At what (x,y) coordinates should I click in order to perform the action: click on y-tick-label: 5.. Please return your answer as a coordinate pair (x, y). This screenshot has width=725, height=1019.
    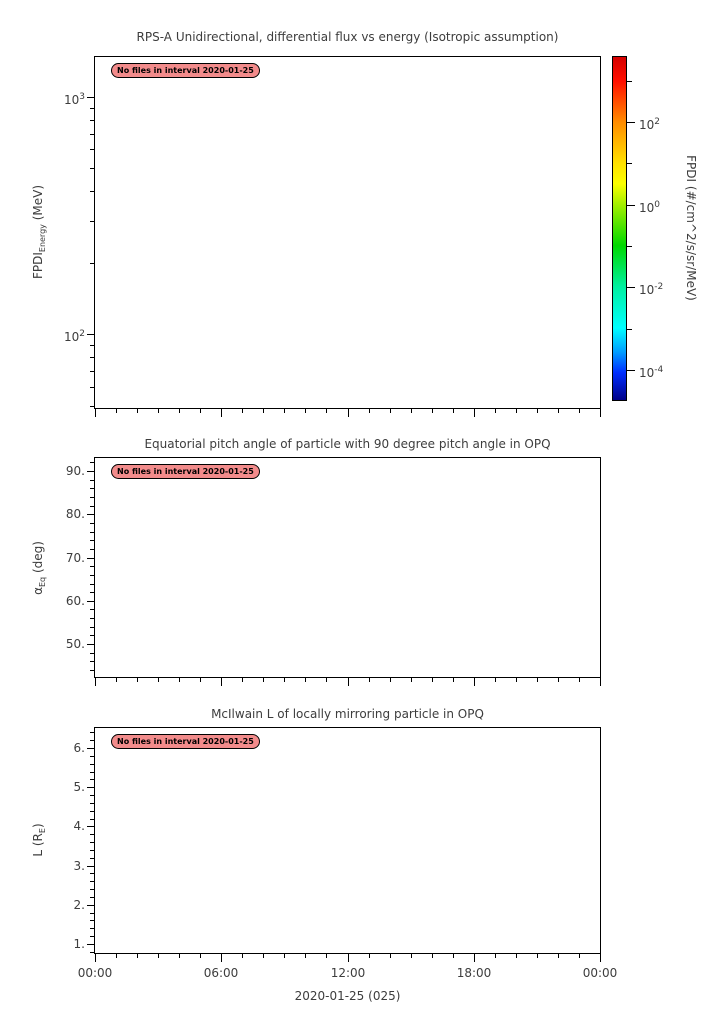
    Looking at the image, I should click on (79, 787).